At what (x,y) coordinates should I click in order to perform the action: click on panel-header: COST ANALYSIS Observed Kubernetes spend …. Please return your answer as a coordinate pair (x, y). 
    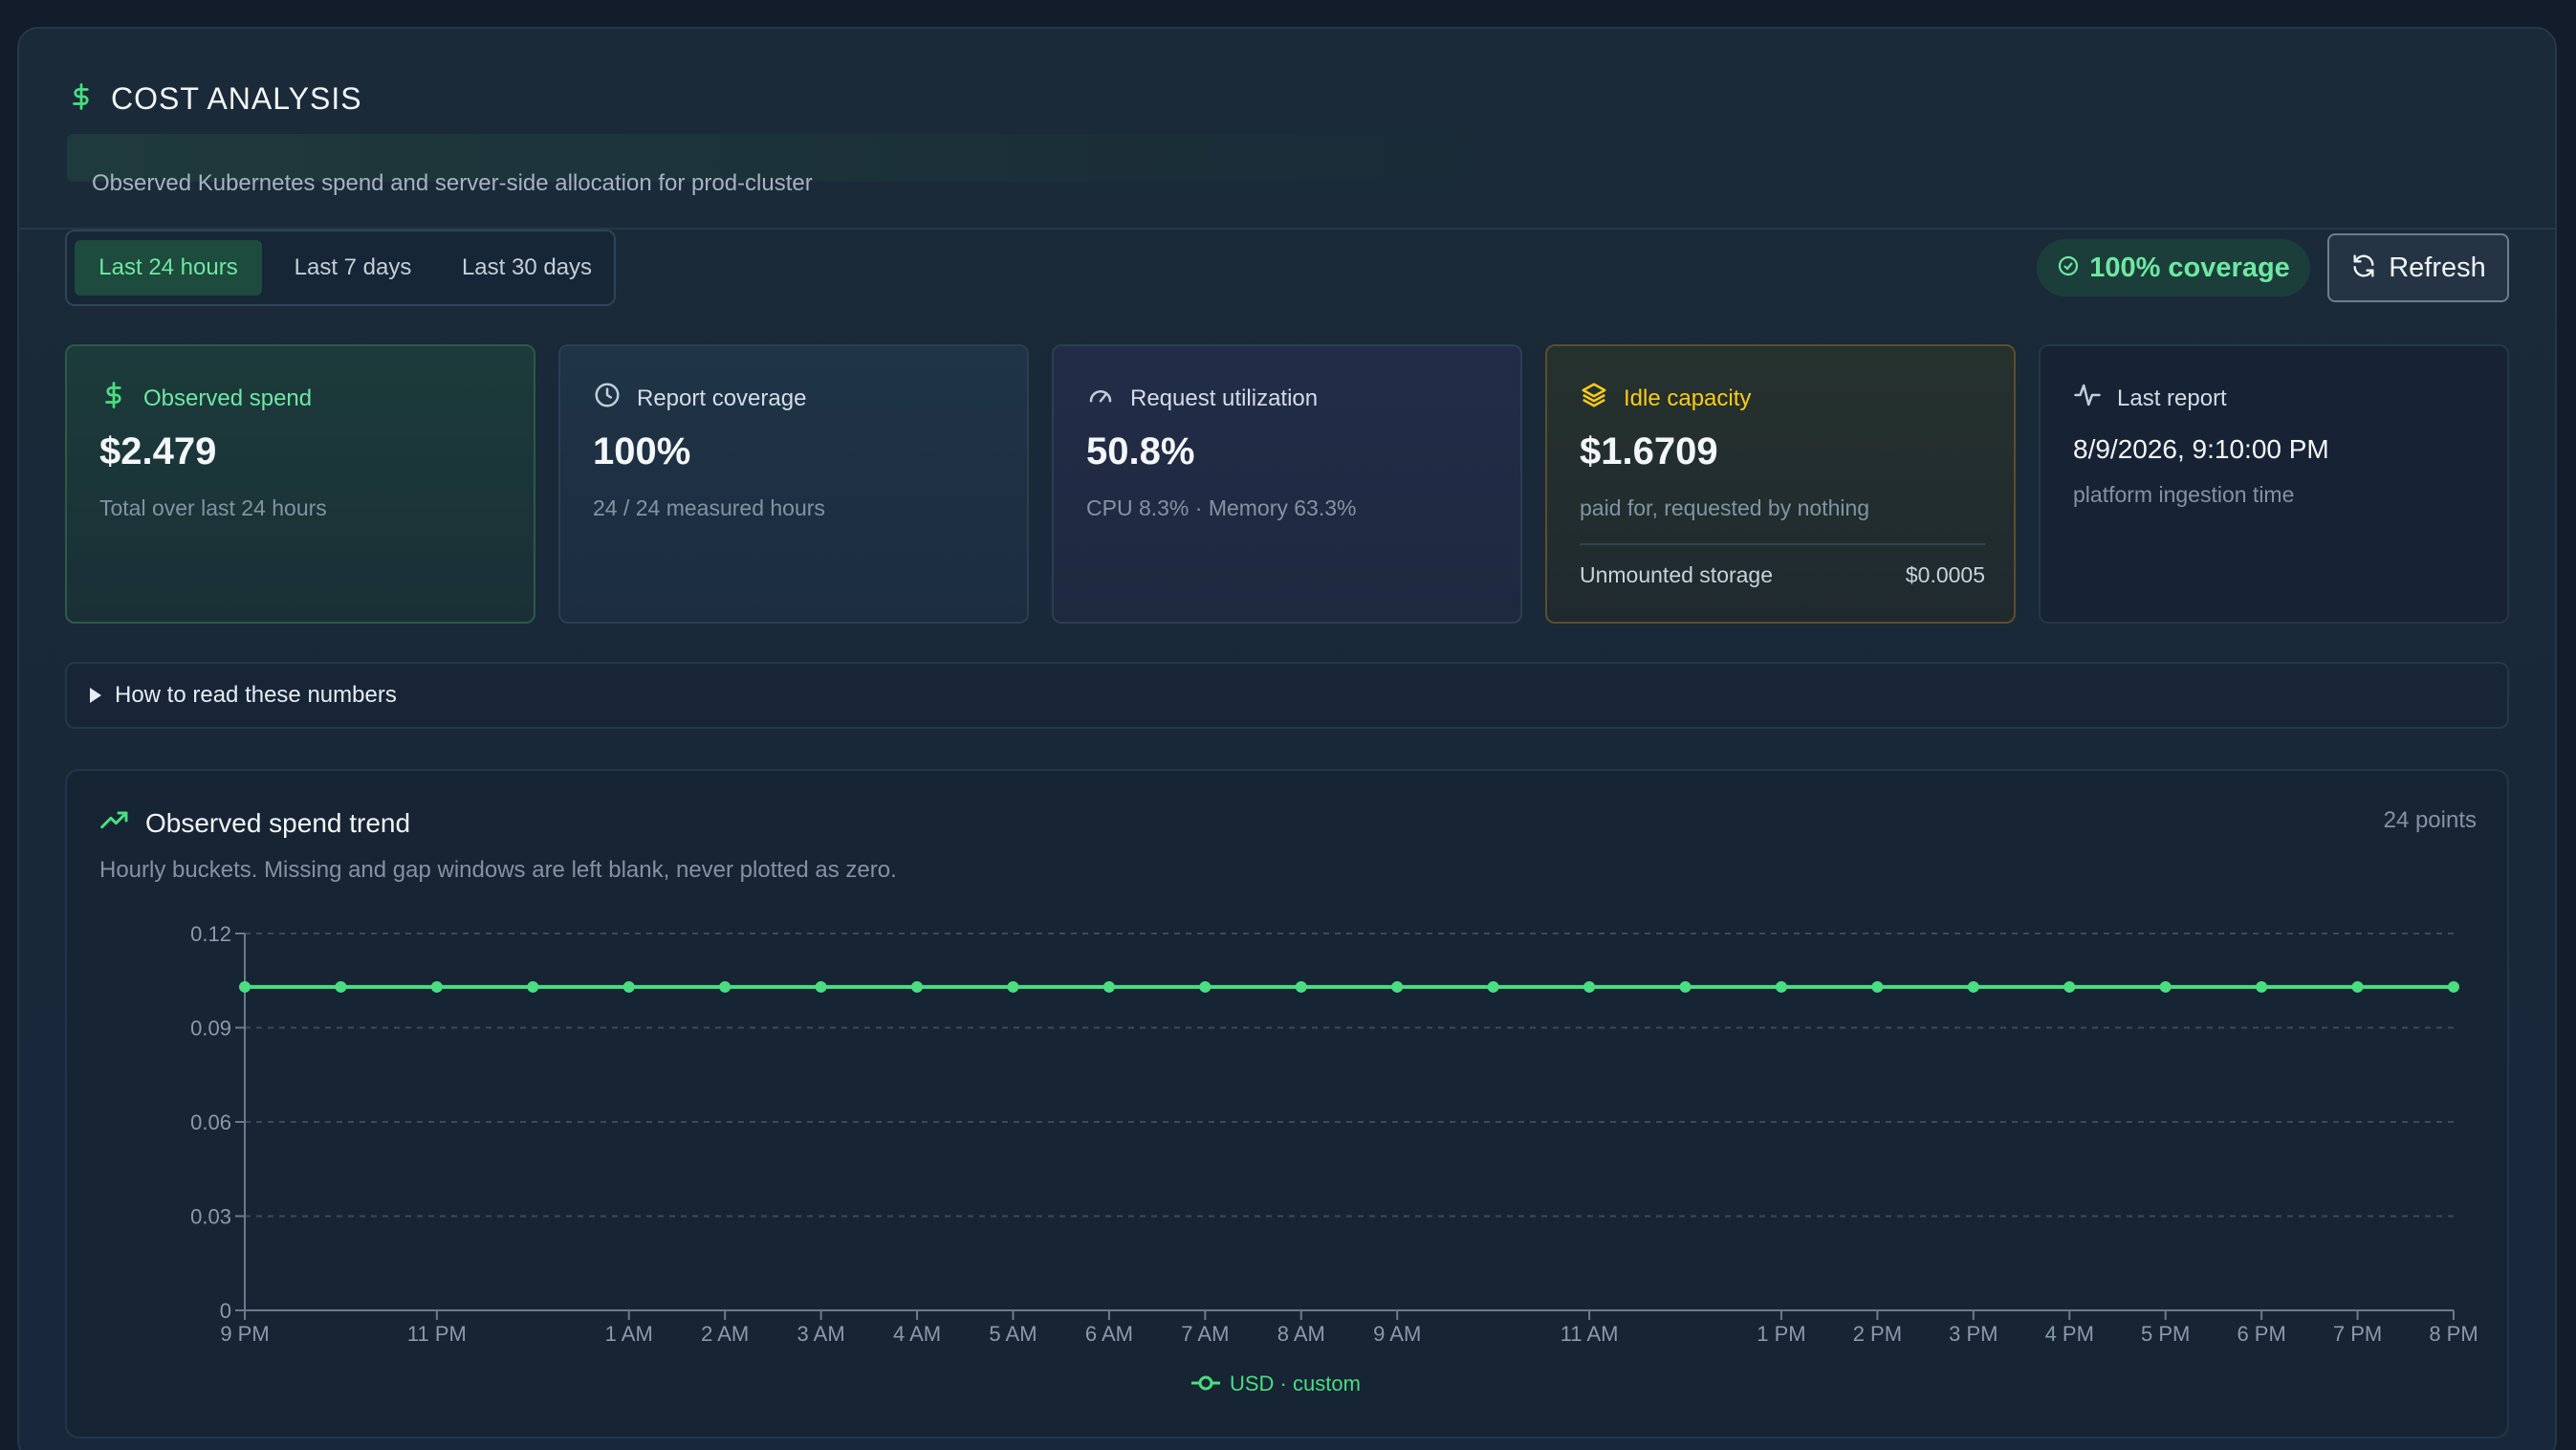
    Looking at the image, I should click on (1287, 129).